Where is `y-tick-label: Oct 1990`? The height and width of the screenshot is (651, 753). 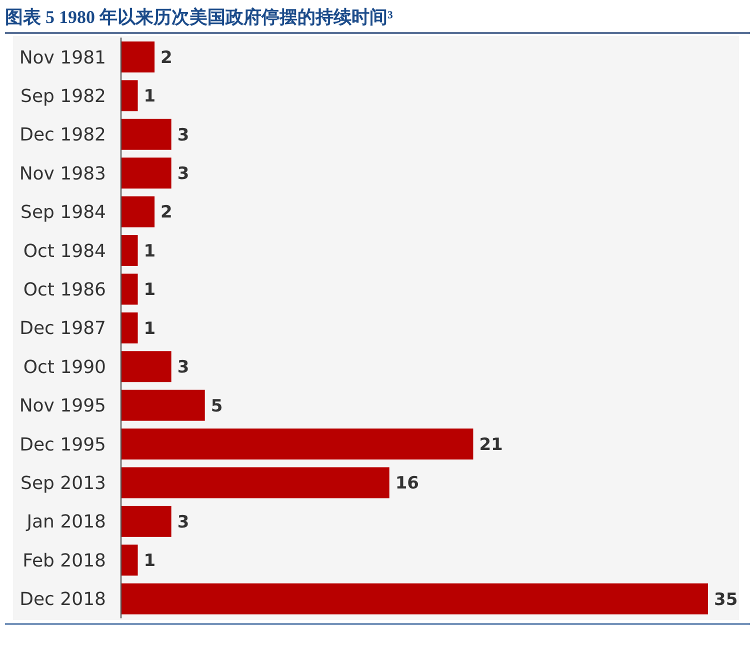
y-tick-label: Oct 1990 is located at coordinates (64, 367).